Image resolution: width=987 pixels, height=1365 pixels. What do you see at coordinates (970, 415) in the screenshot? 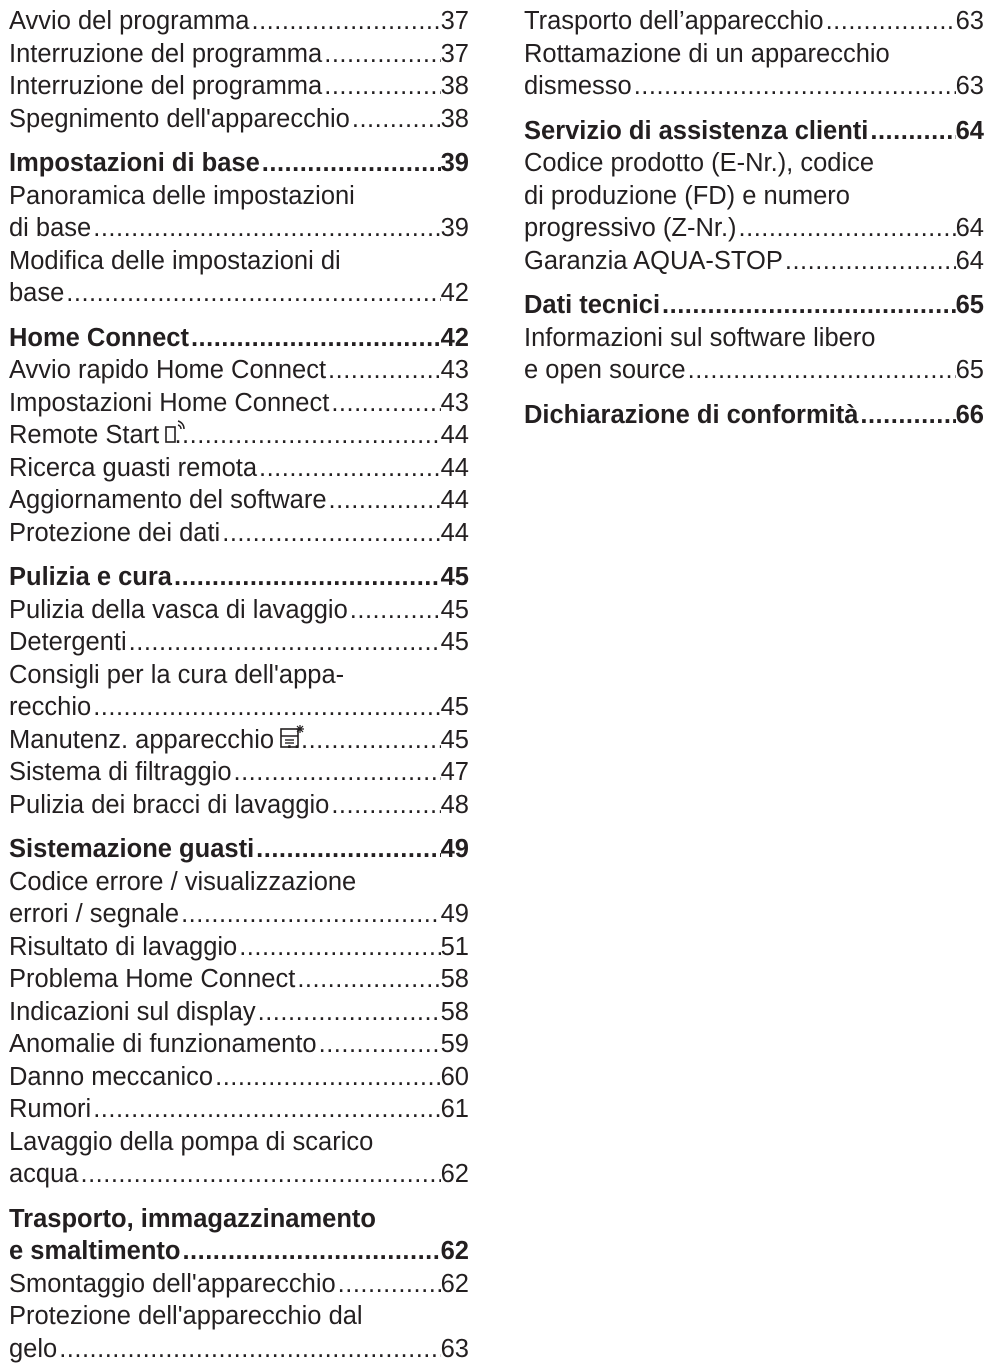
I see `toc-page-number: 66` at bounding box center [970, 415].